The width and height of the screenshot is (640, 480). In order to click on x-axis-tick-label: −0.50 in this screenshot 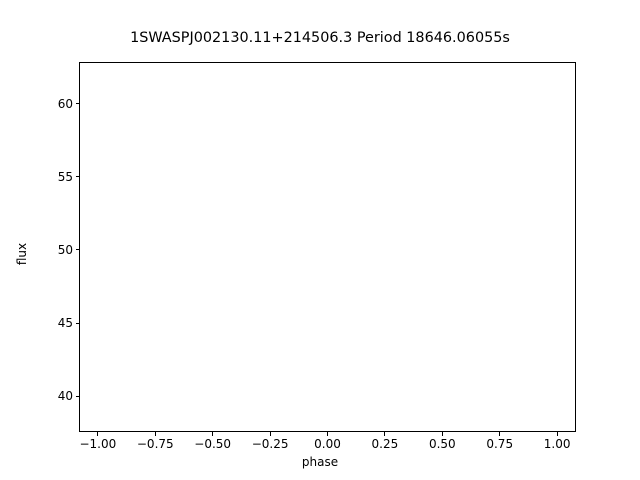, I will do `click(213, 444)`.